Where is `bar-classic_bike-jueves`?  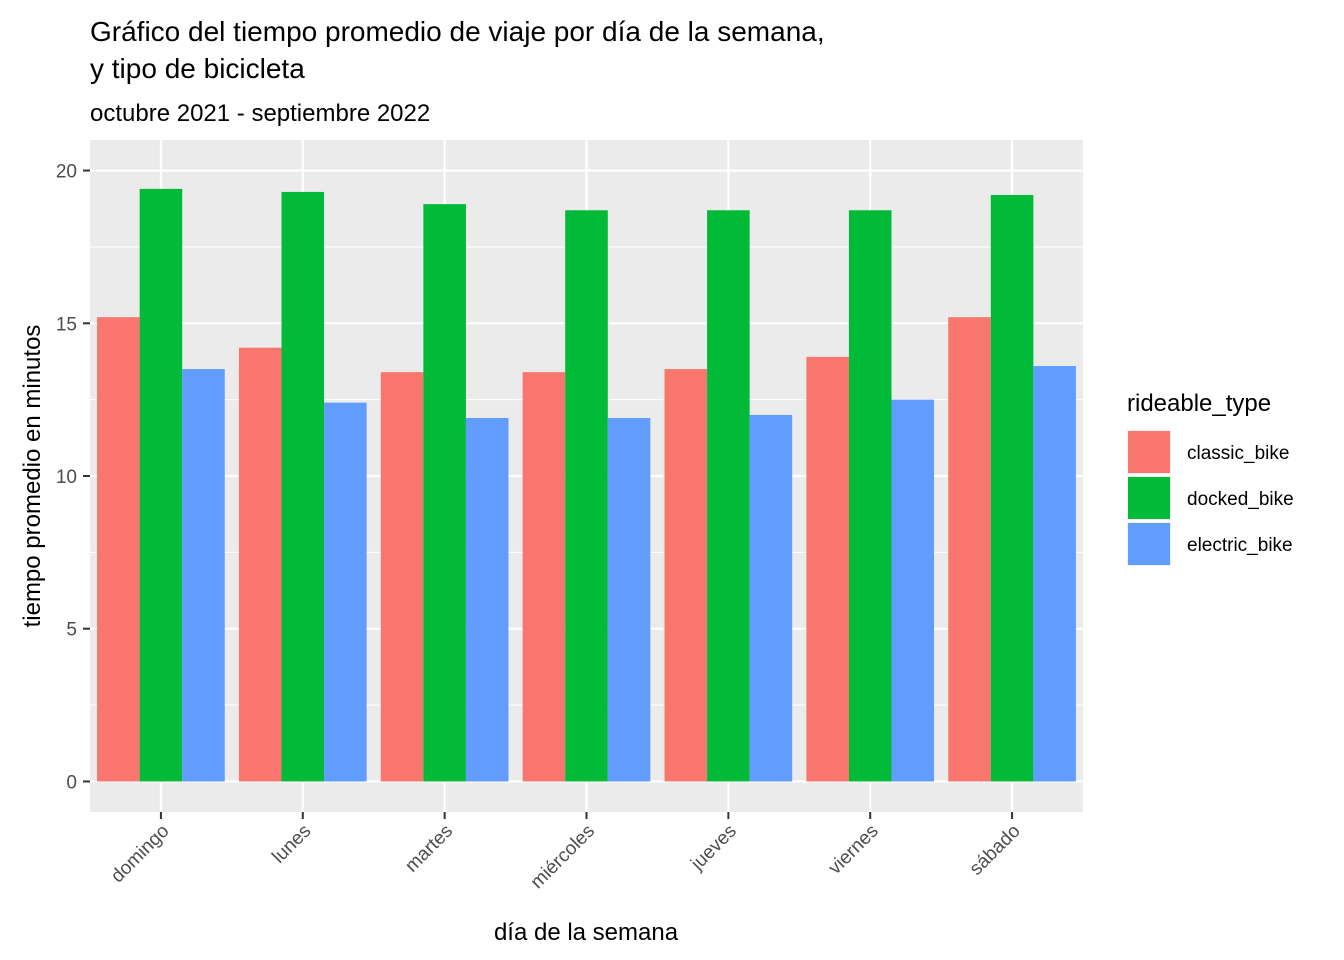 bar-classic_bike-jueves is located at coordinates (686, 575).